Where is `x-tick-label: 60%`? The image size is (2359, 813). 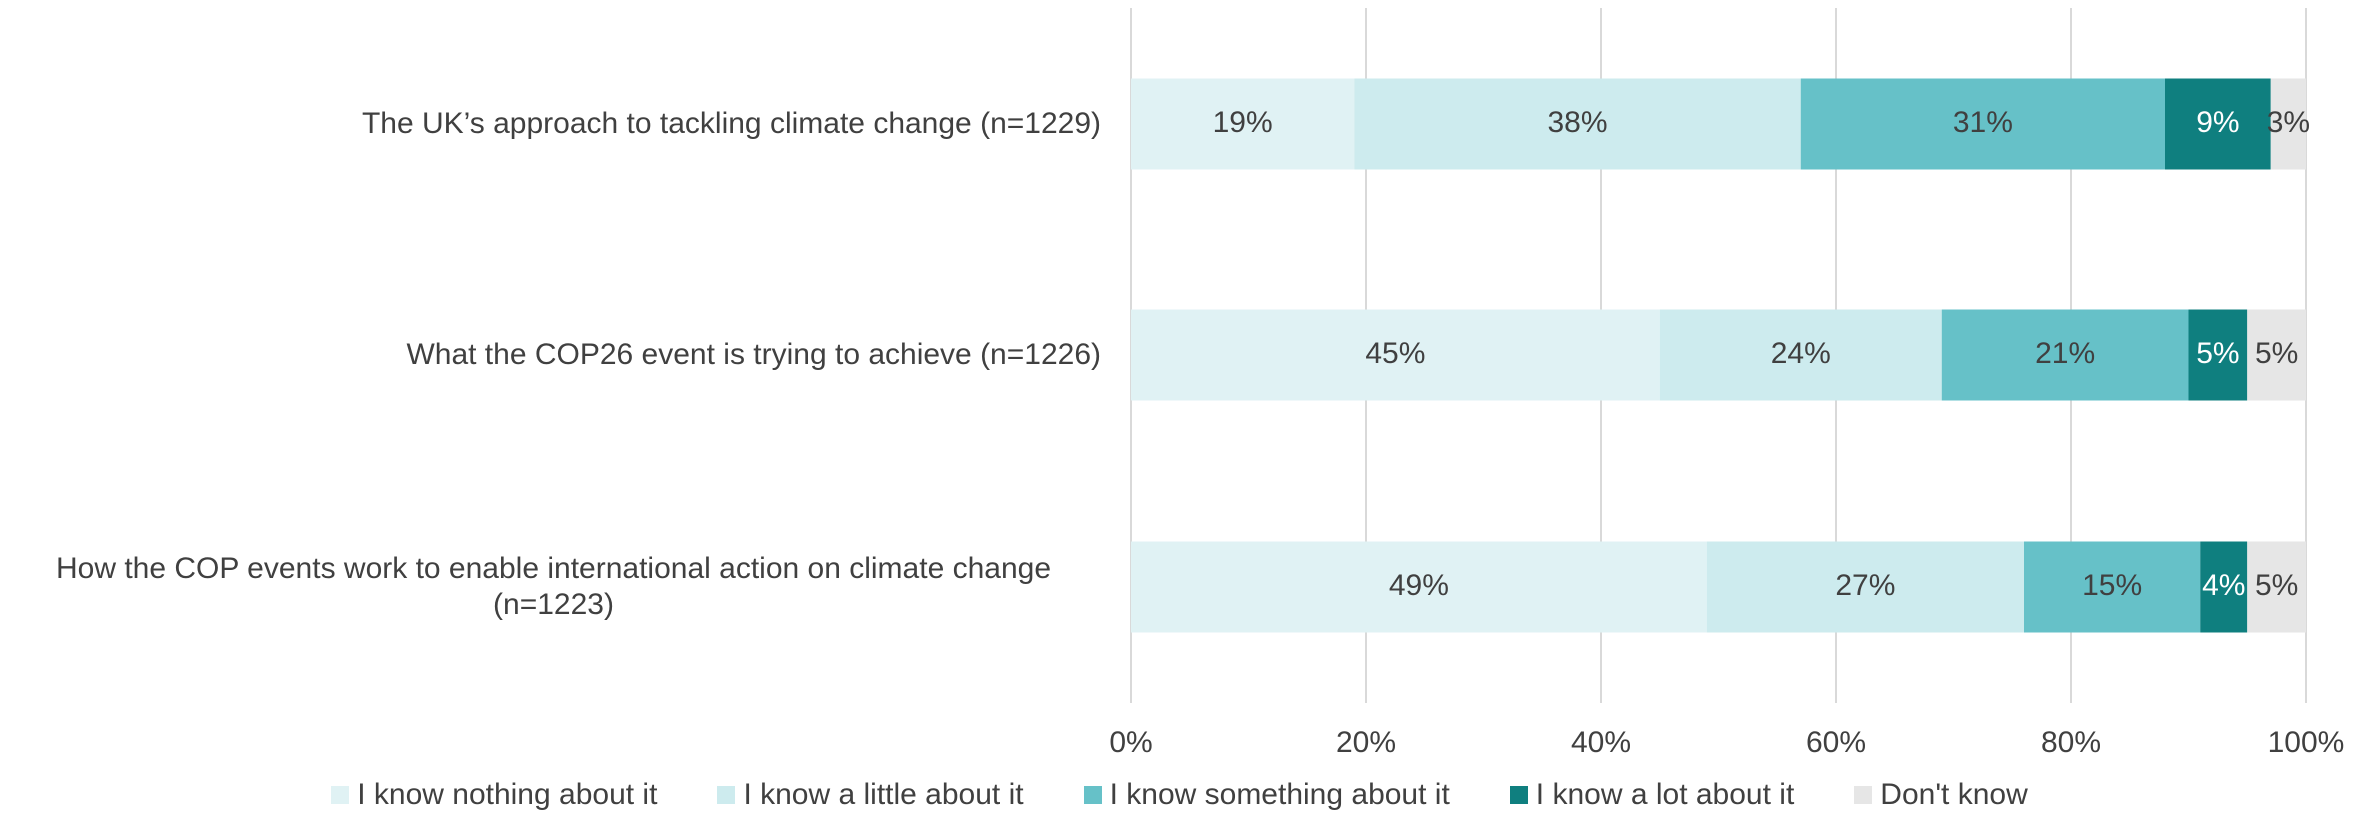 x-tick-label: 60% is located at coordinates (1836, 742).